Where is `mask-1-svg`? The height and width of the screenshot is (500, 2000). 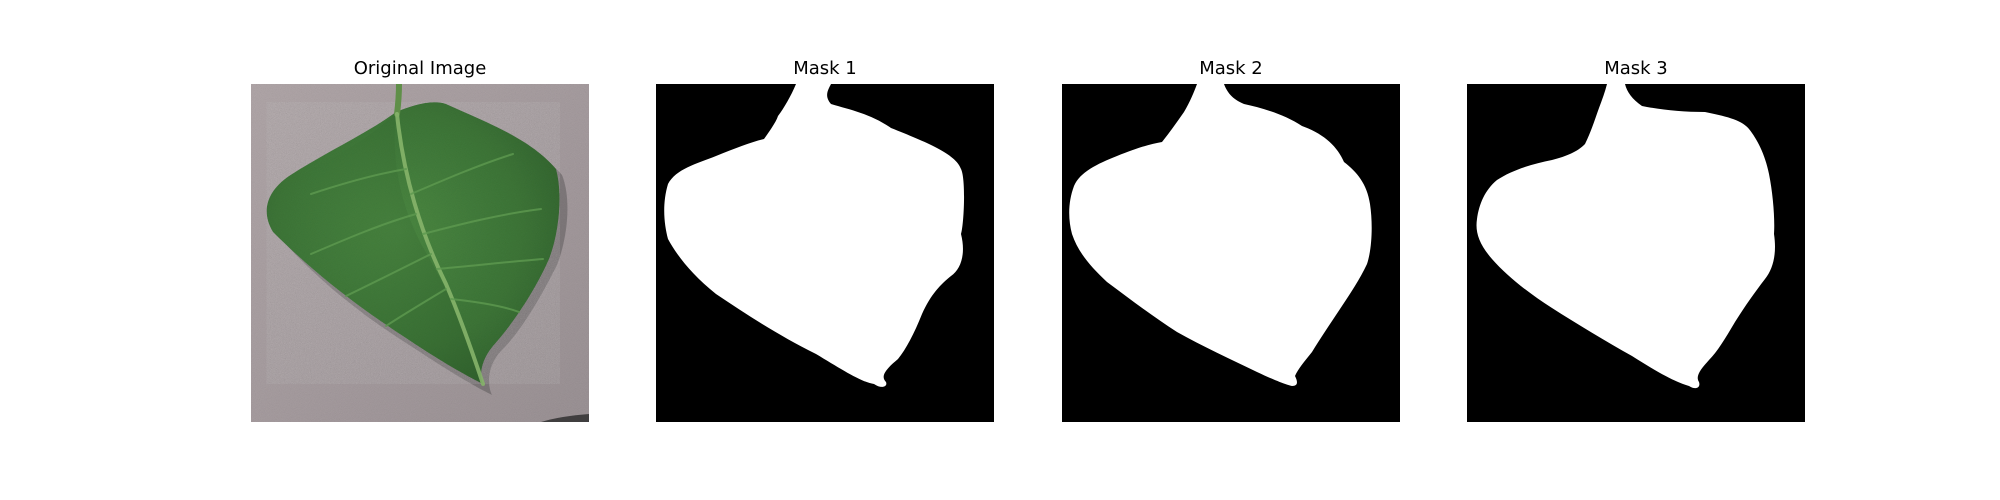
mask-1-svg is located at coordinates (825, 253).